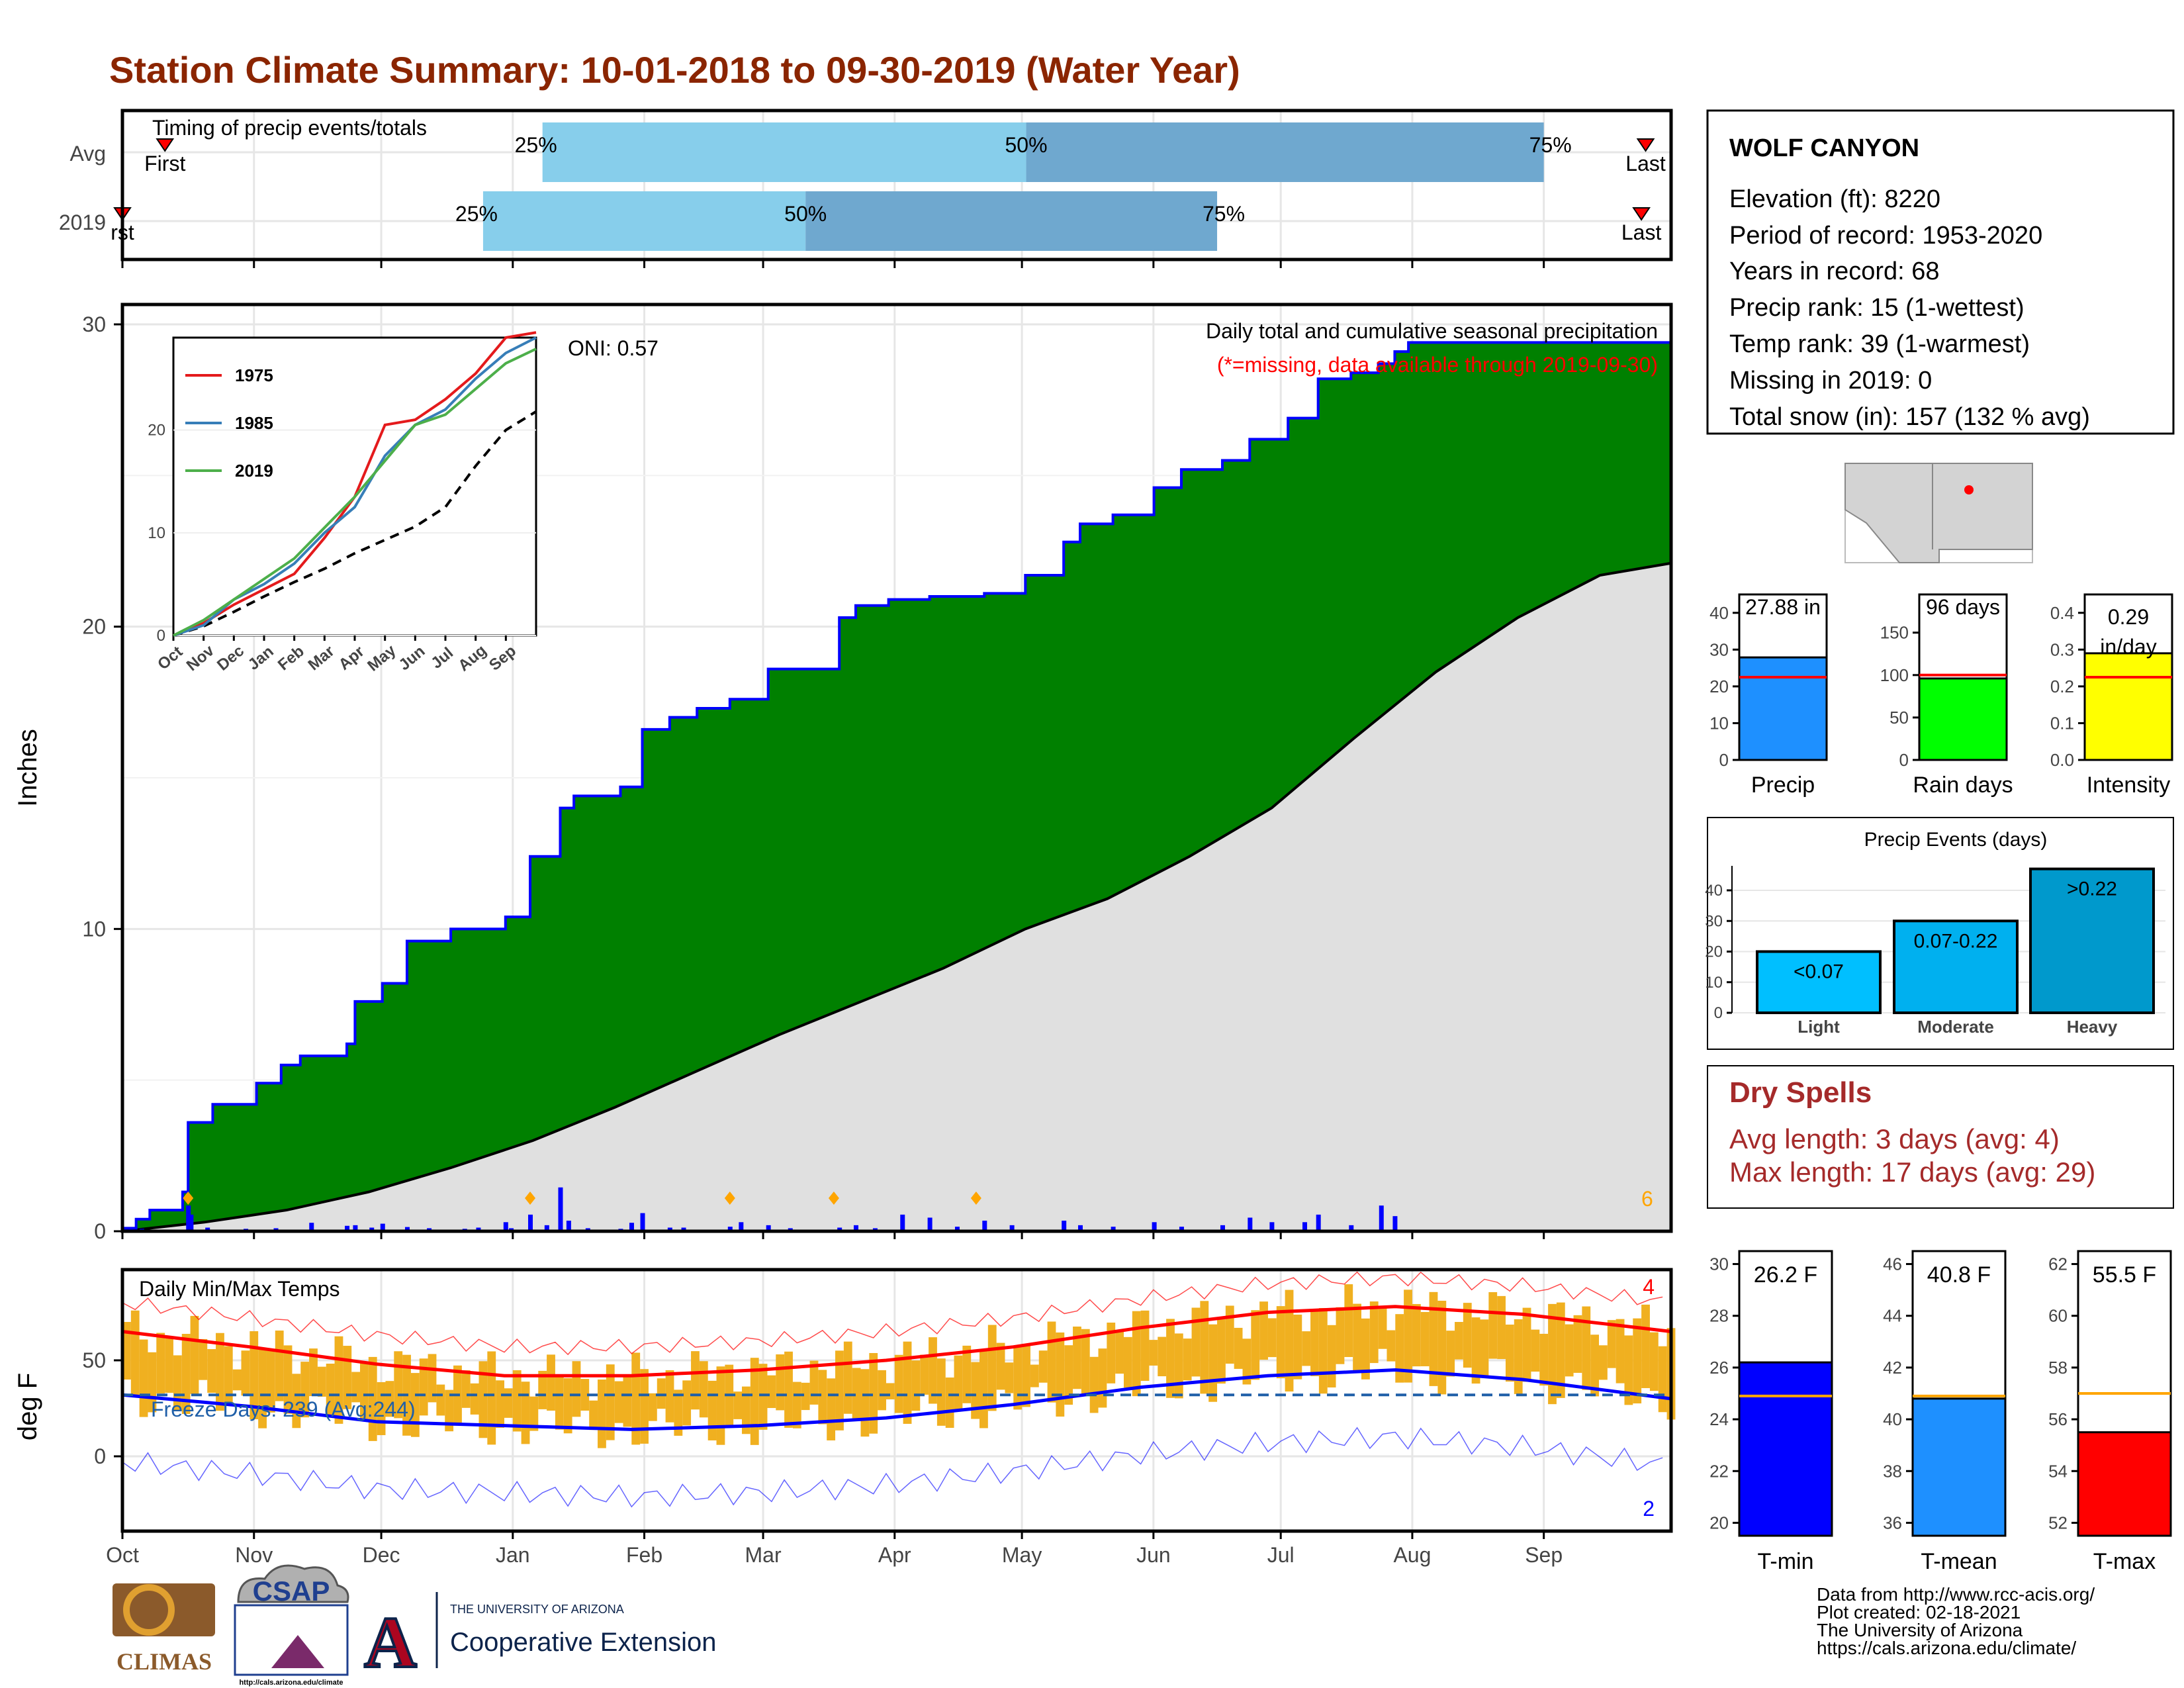 Image resolution: width=2184 pixels, height=1688 pixels. Describe the element at coordinates (1959, 1561) in the screenshot. I see `bar-category-label: T-mean` at that location.